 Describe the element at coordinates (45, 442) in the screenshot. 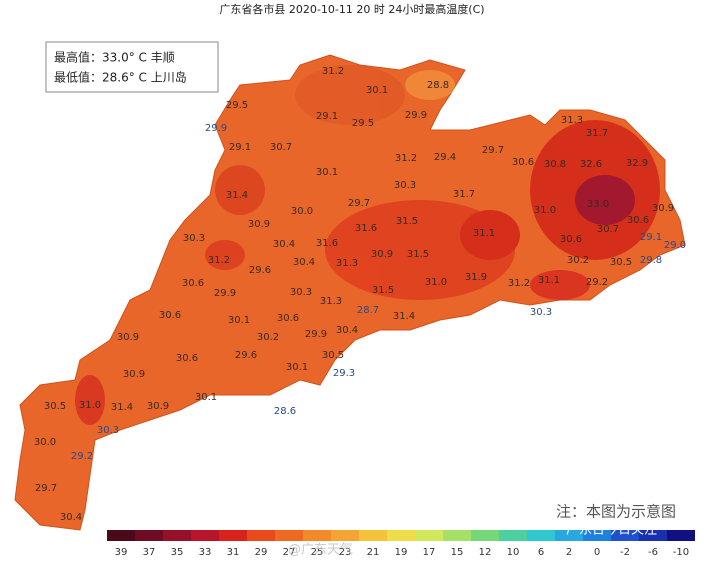

I see `station-temp: 30.0` at that location.